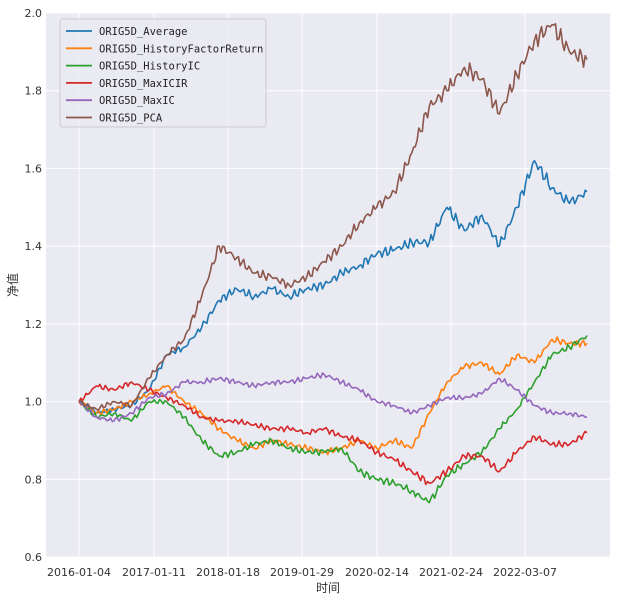 This screenshot has width=620, height=607. Describe the element at coordinates (34, 168) in the screenshot. I see `y-tick-label: 1.6` at that location.